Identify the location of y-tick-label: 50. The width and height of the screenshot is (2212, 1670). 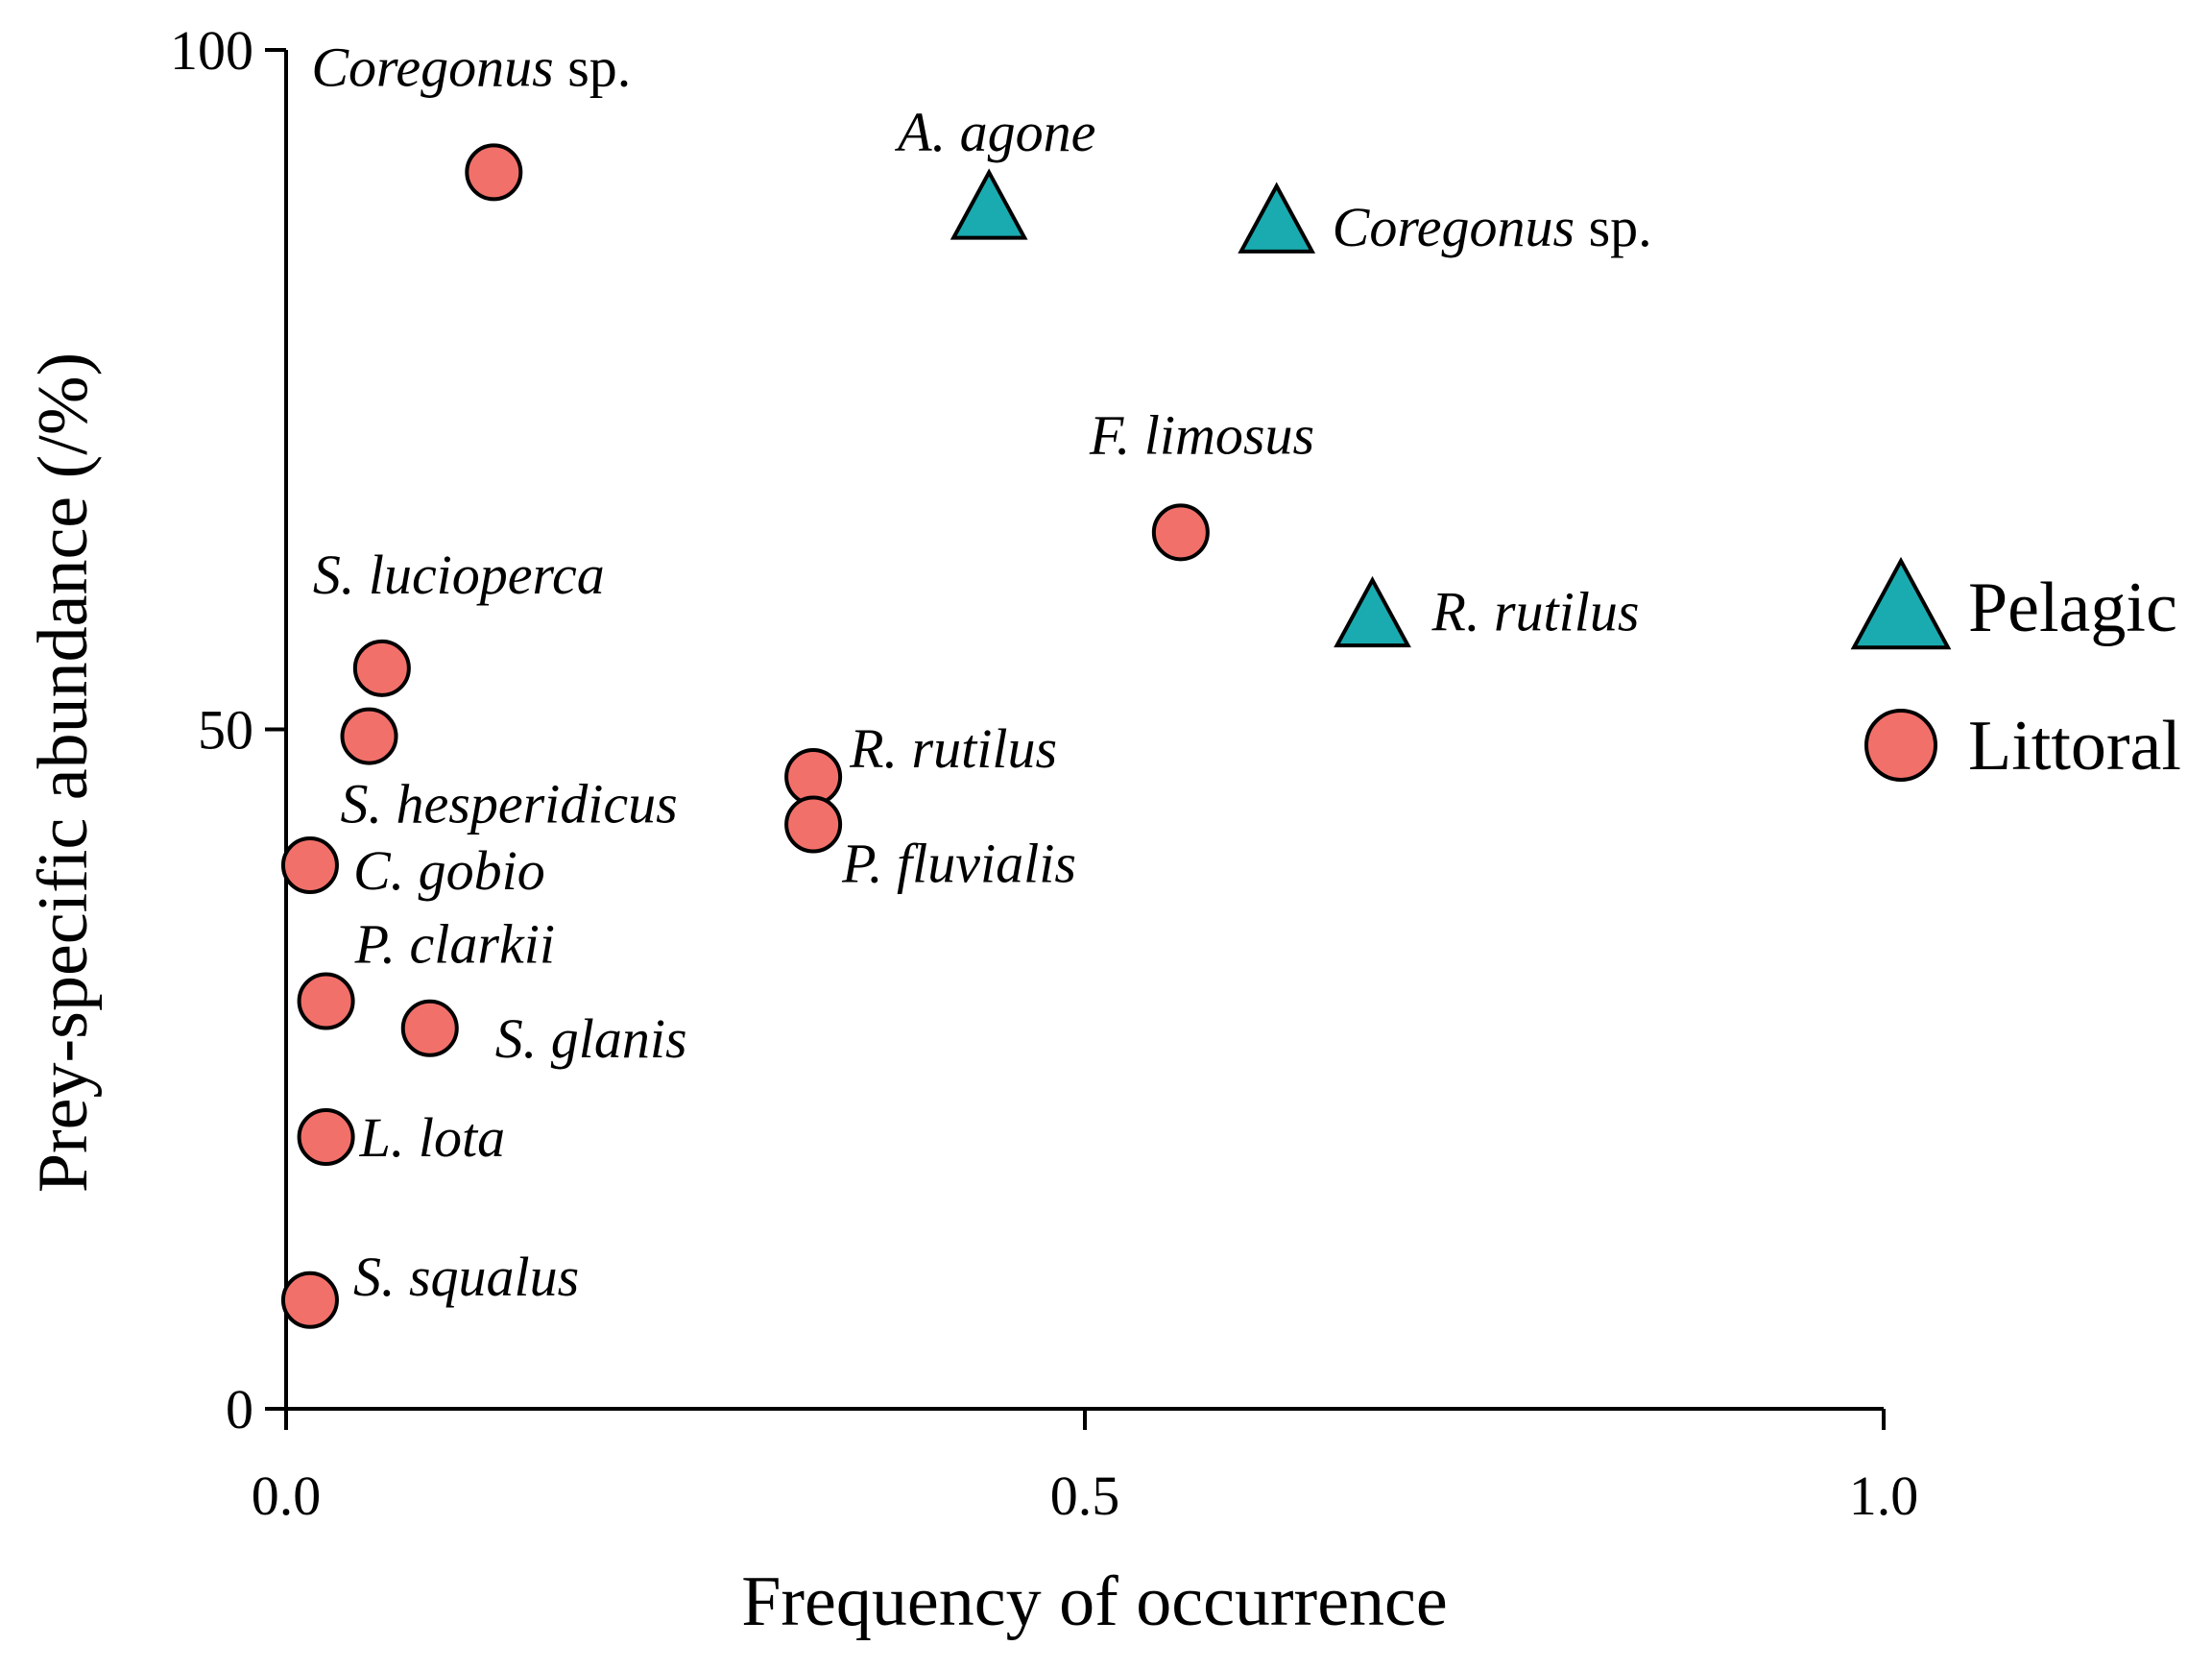
(226, 730).